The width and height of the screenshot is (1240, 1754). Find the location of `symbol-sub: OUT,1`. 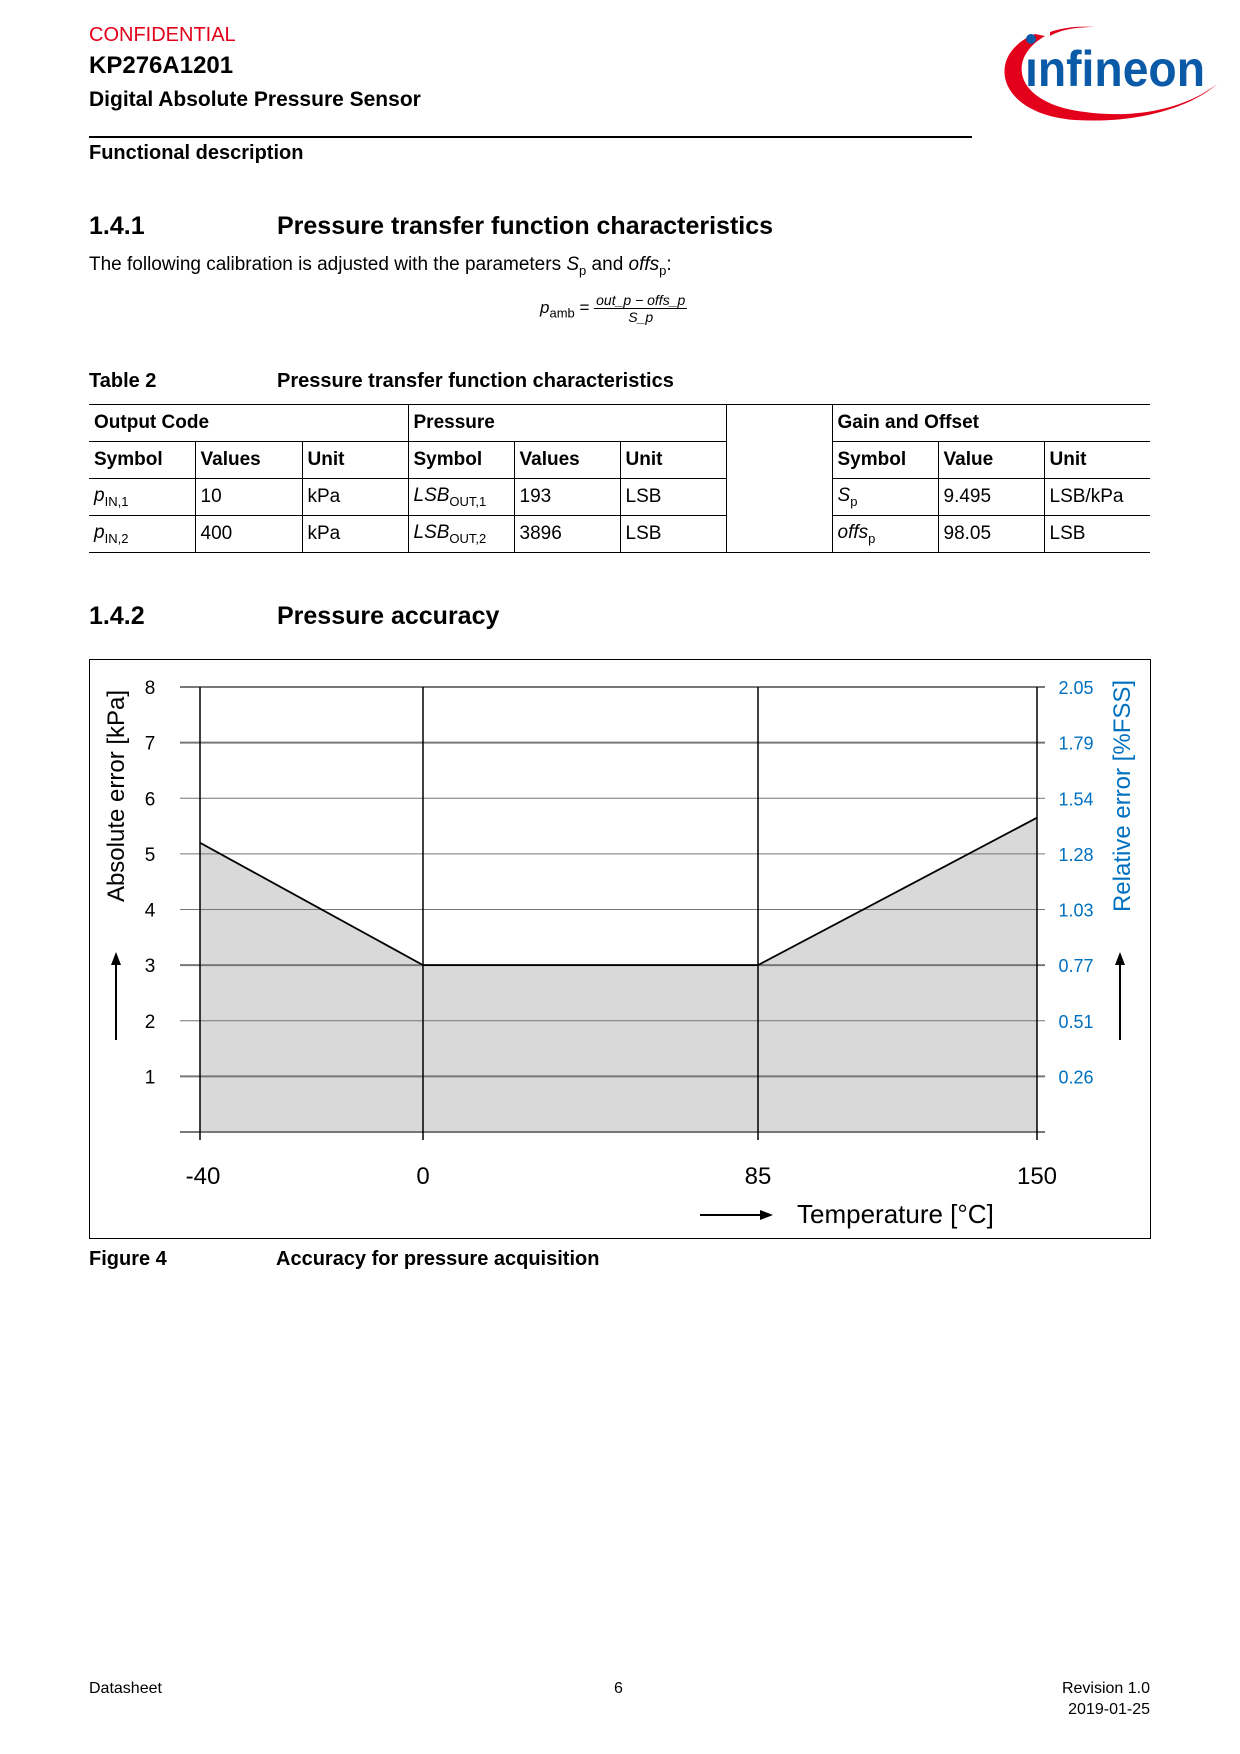

symbol-sub: OUT,1 is located at coordinates (468, 501).